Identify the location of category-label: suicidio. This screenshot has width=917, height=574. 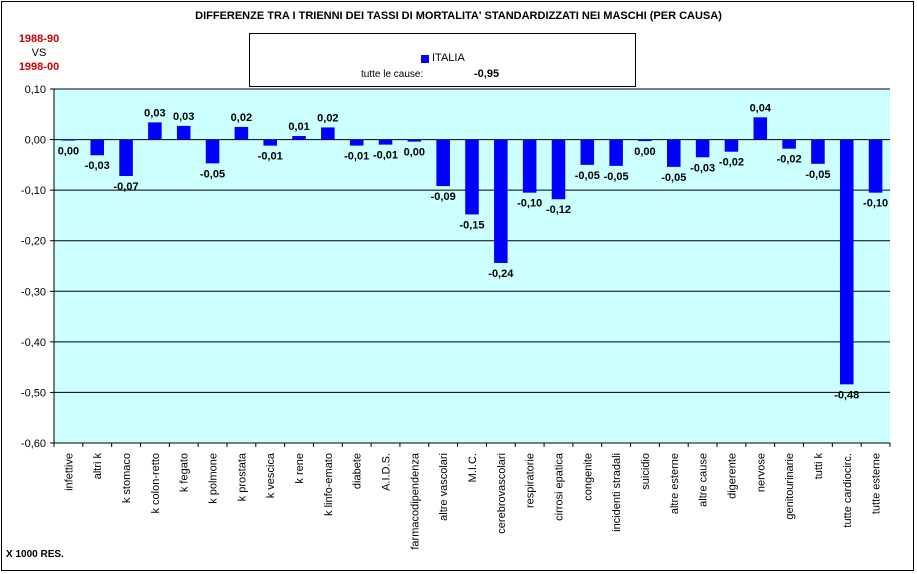
(646, 471).